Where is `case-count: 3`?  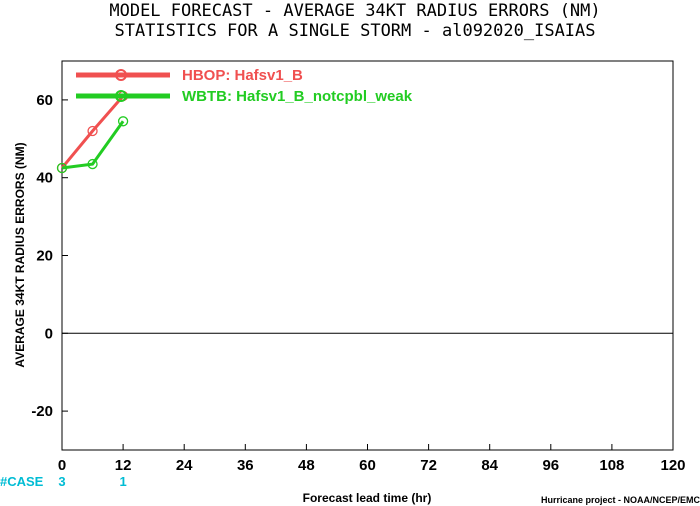 case-count: 3 is located at coordinates (61, 481).